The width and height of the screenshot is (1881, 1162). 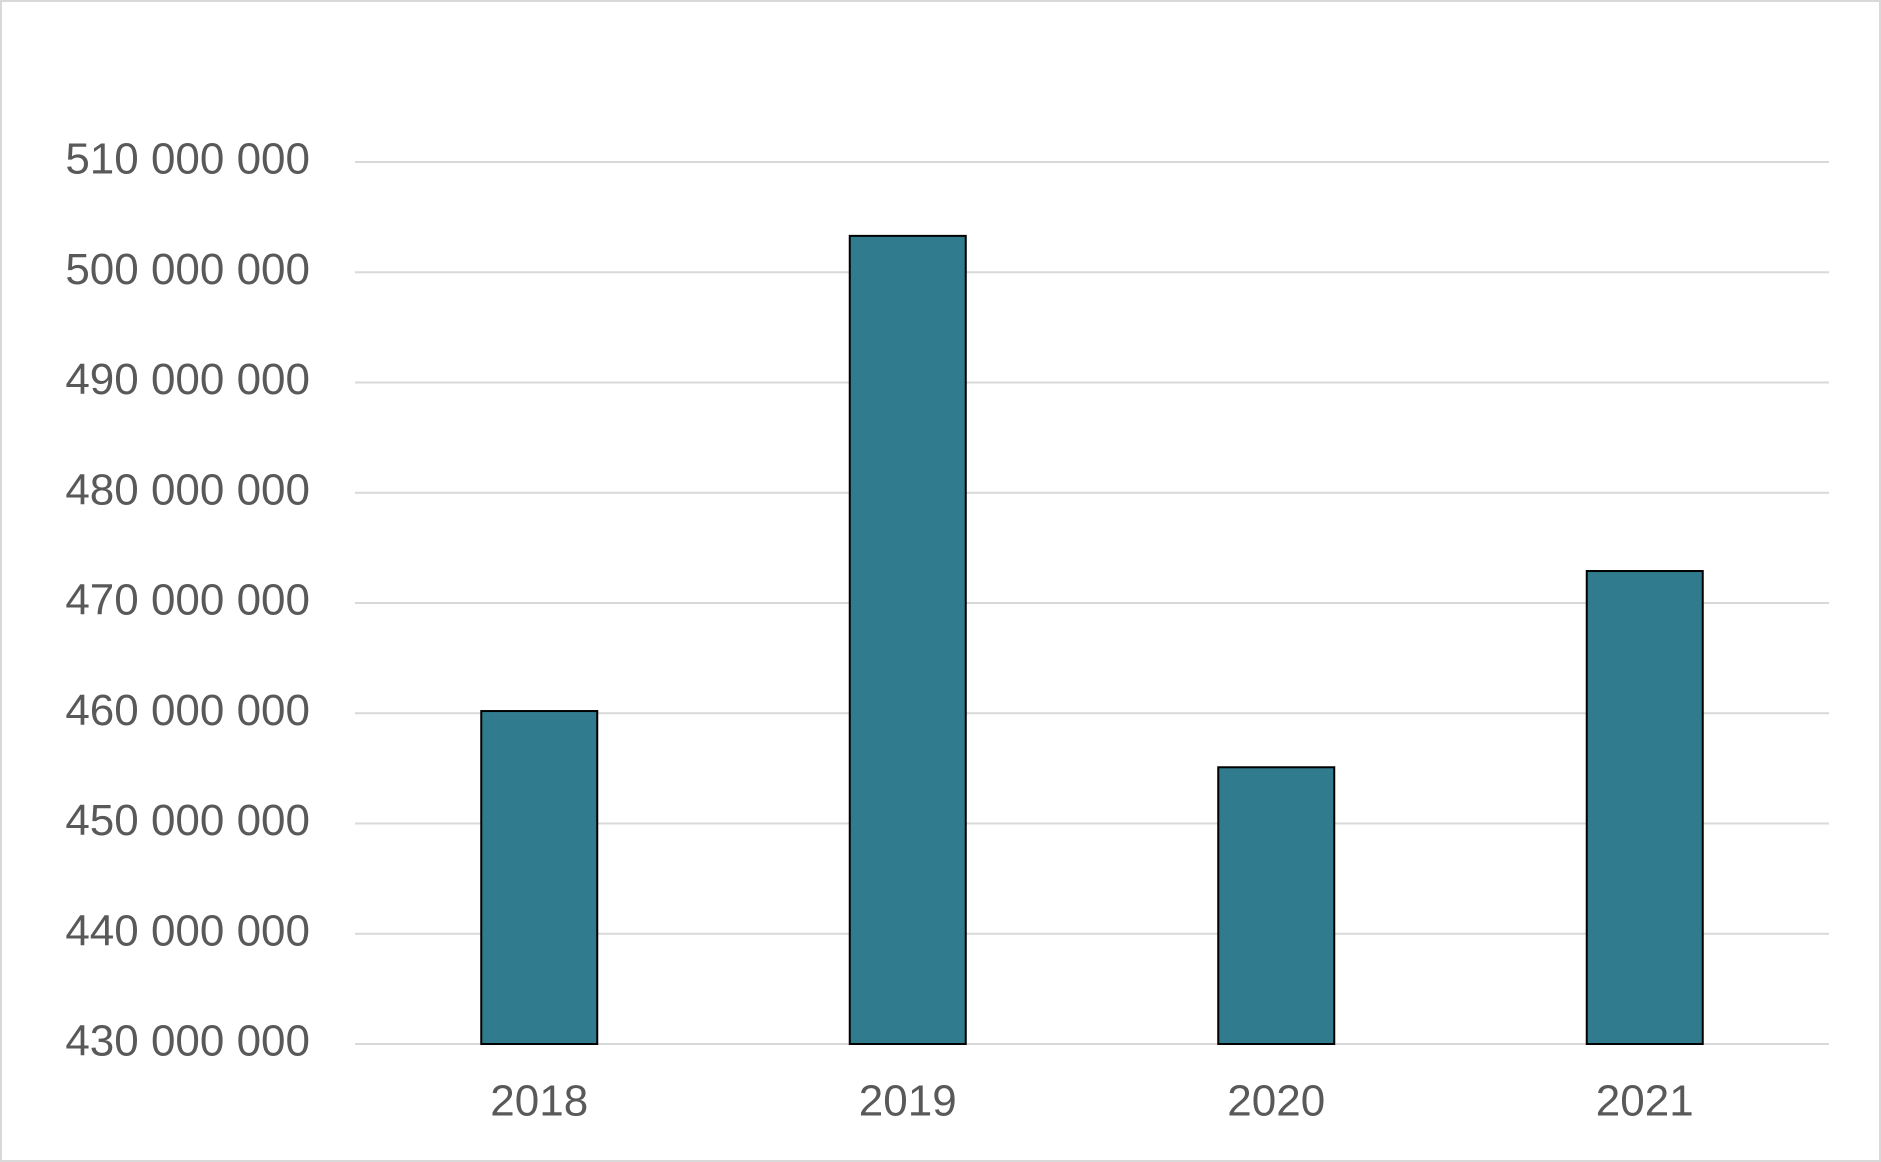 What do you see at coordinates (187, 600) in the screenshot?
I see `y-tick-label: 470 000 000` at bounding box center [187, 600].